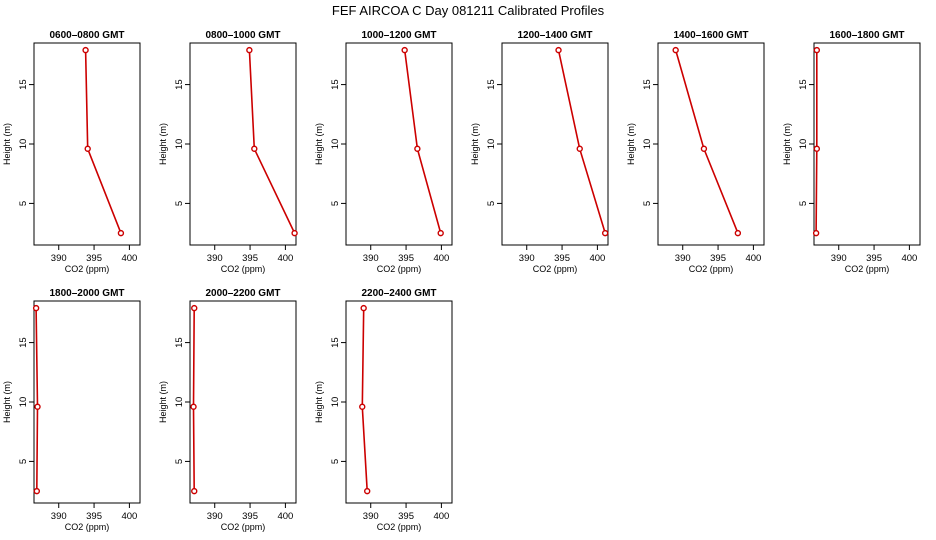 The image size is (936, 540). I want to click on panel-title: 1000–1200 GMT, so click(398, 35).